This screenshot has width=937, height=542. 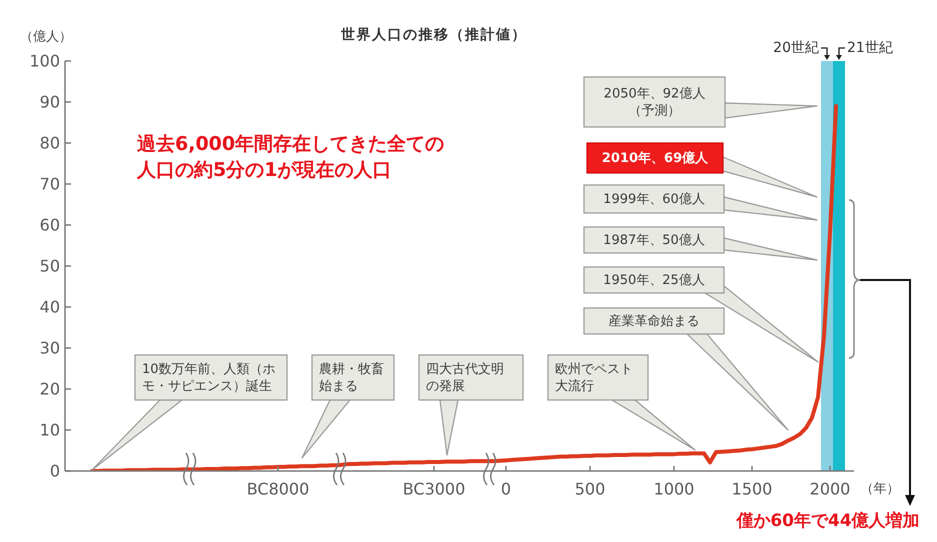 I want to click on y-tick-label: 0, so click(x=55, y=471).